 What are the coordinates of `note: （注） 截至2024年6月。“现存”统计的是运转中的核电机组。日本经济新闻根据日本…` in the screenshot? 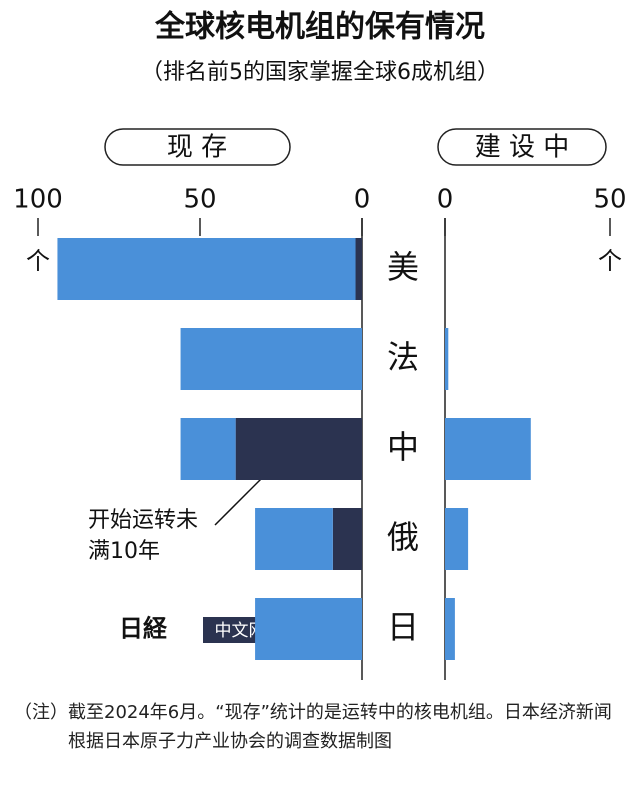 It's located at (314, 727).